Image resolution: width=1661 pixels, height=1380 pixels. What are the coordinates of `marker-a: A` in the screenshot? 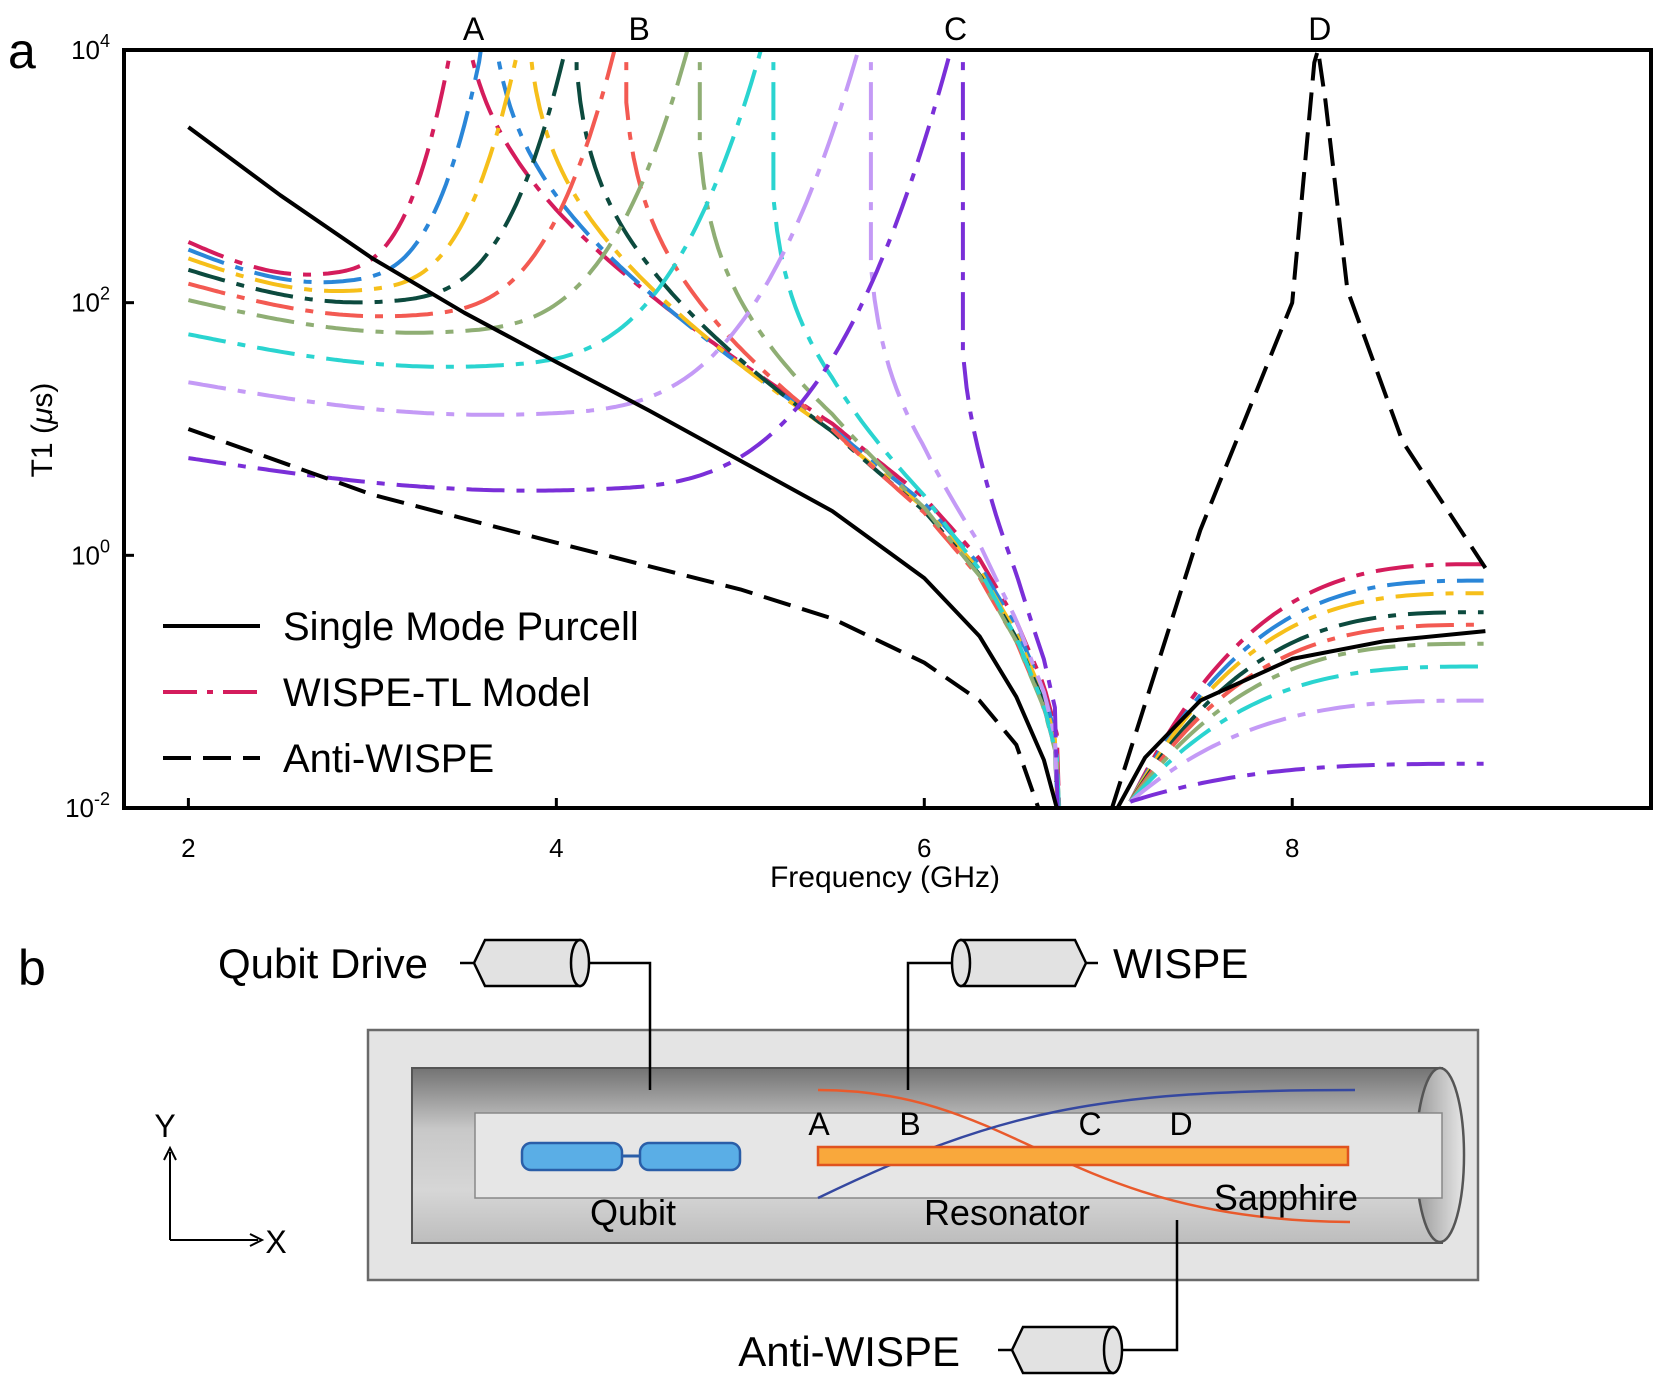 It's located at (474, 29).